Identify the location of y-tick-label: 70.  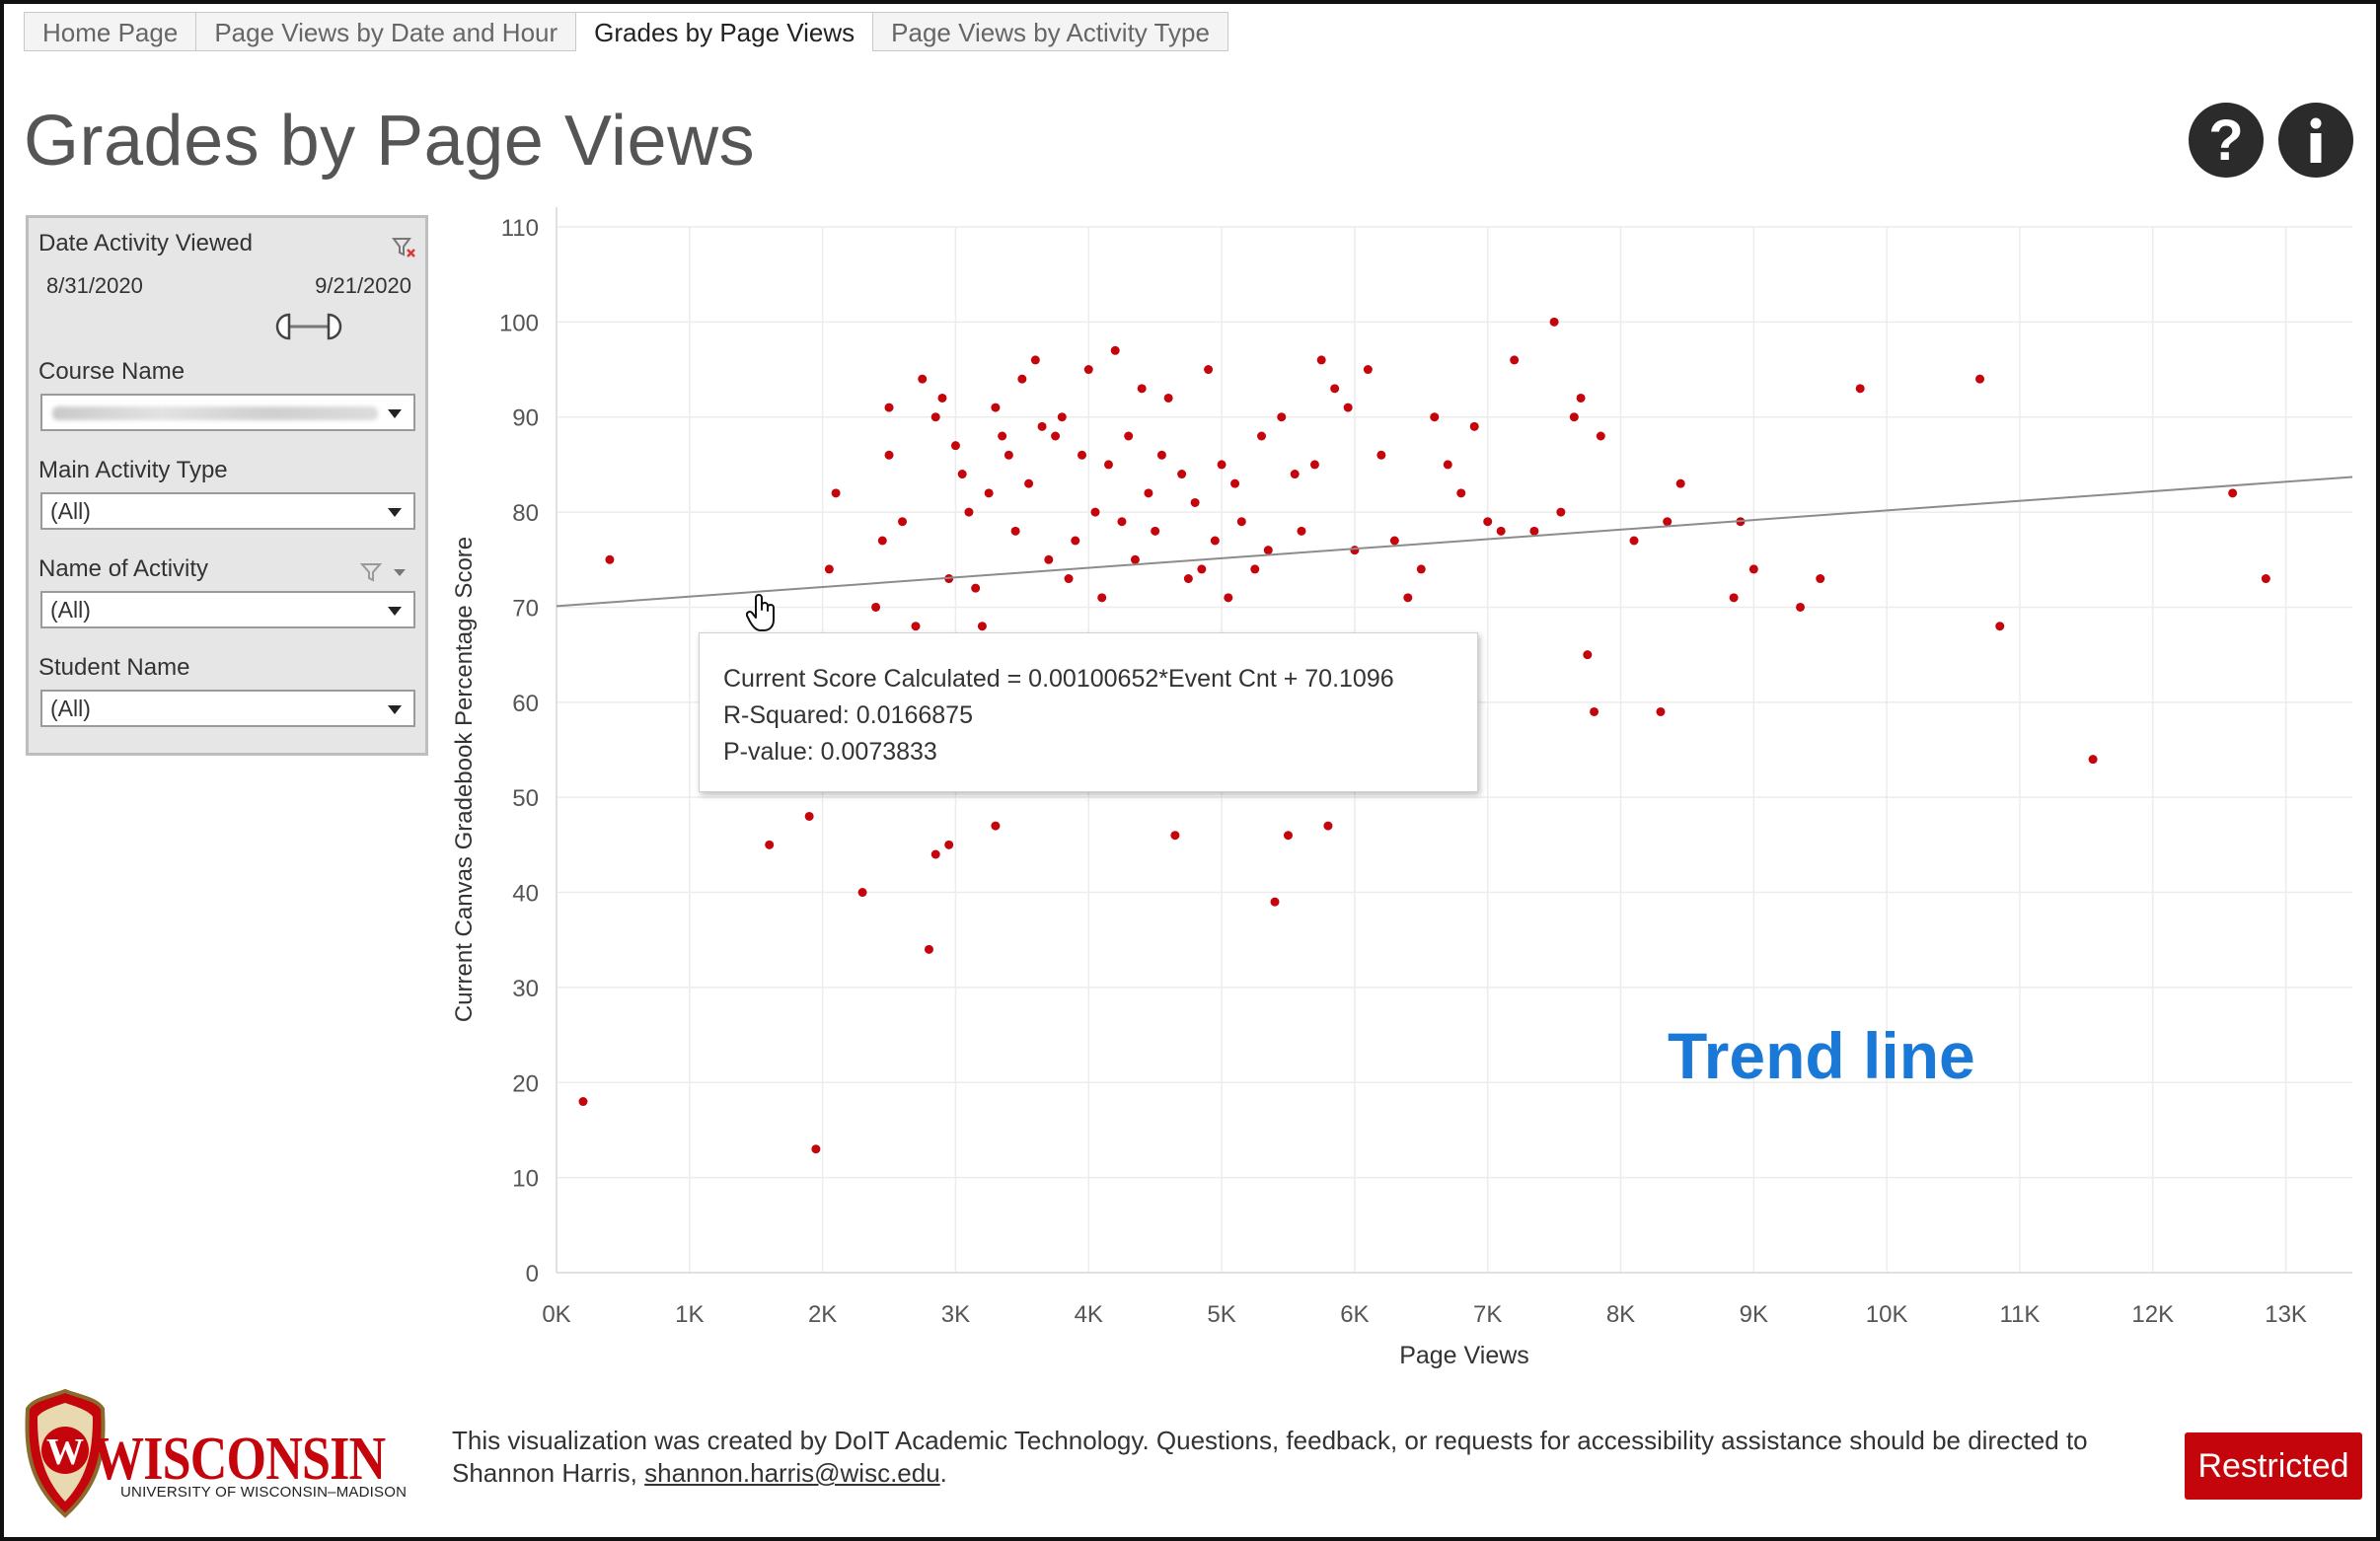
(525, 608).